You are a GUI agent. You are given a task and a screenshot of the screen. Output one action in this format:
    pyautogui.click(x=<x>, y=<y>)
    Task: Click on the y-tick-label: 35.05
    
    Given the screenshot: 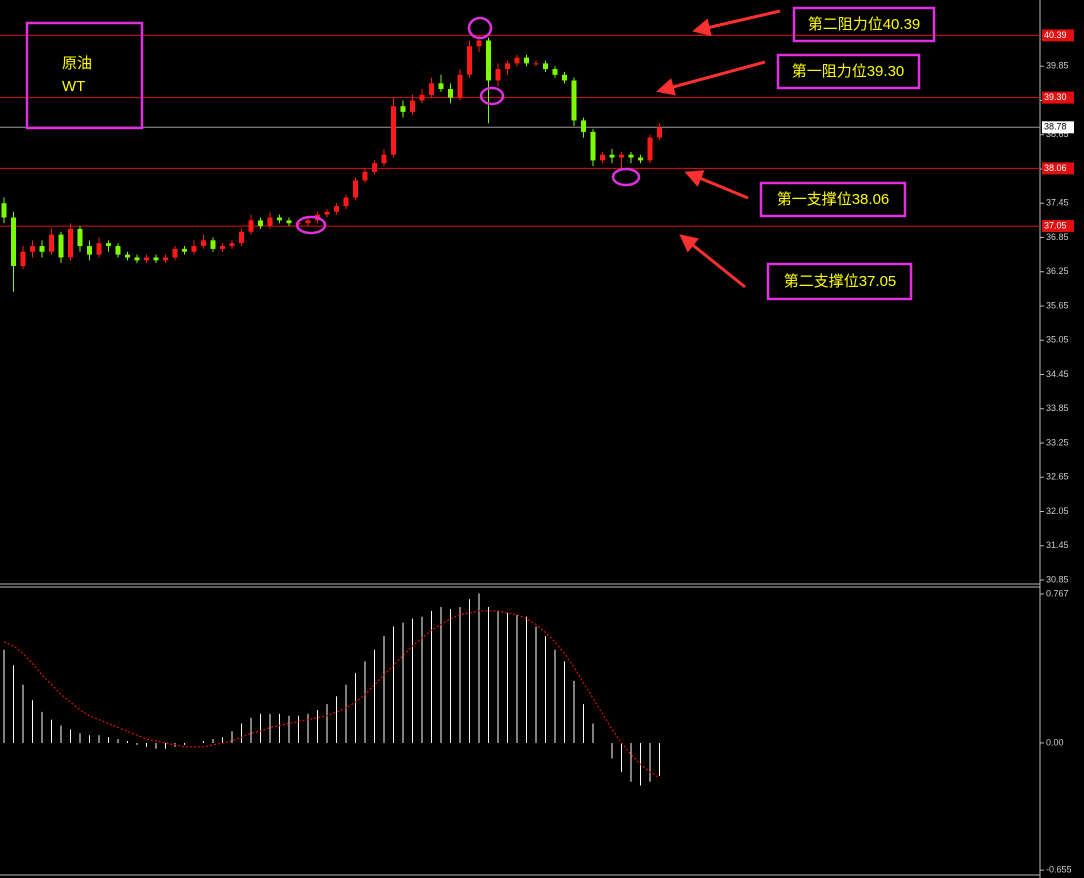 What is the action you would take?
    pyautogui.click(x=1057, y=340)
    